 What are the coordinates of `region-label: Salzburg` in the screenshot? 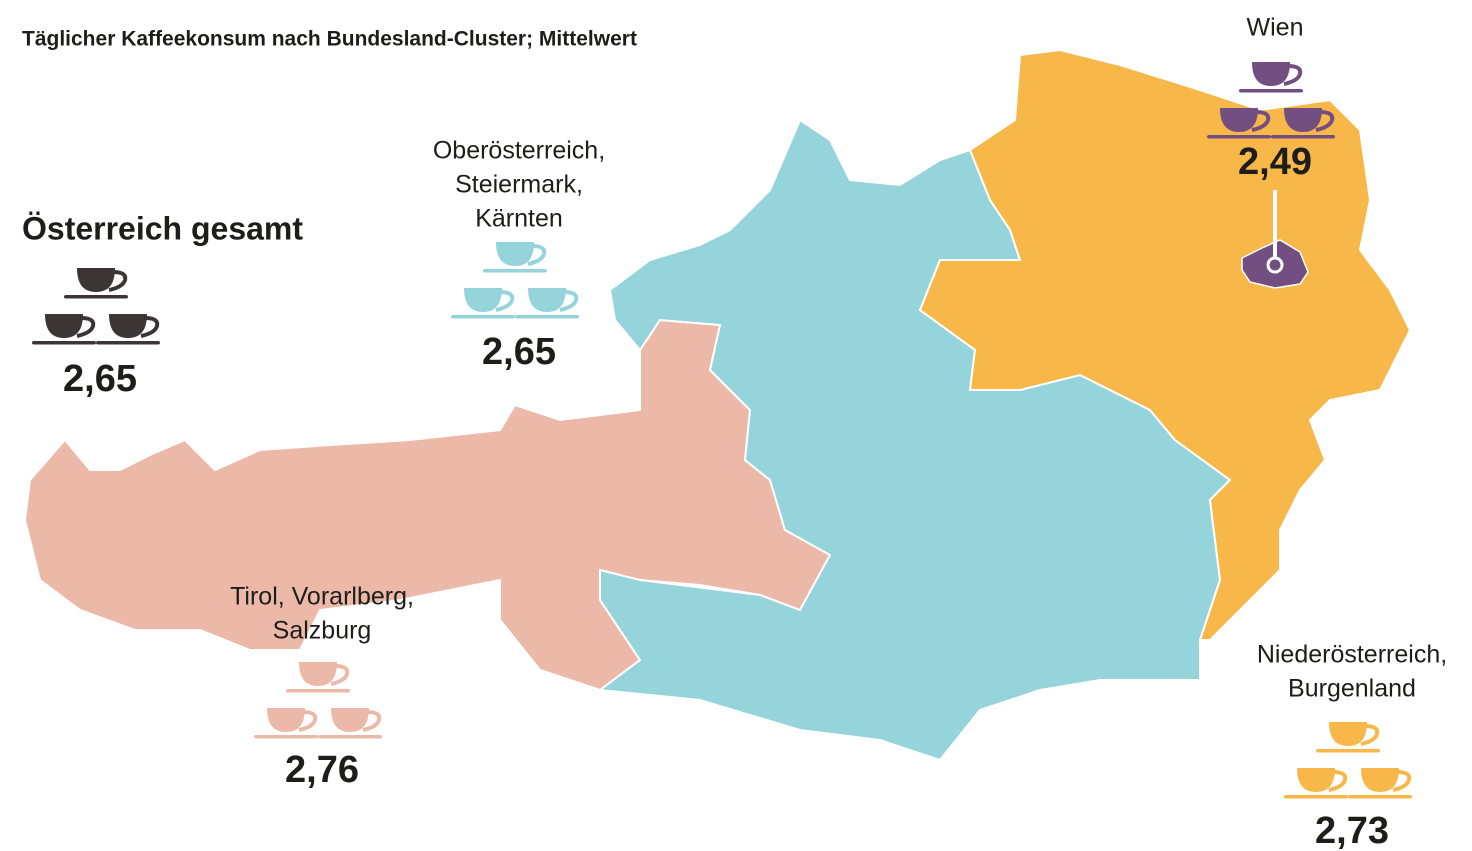 It's located at (322, 631).